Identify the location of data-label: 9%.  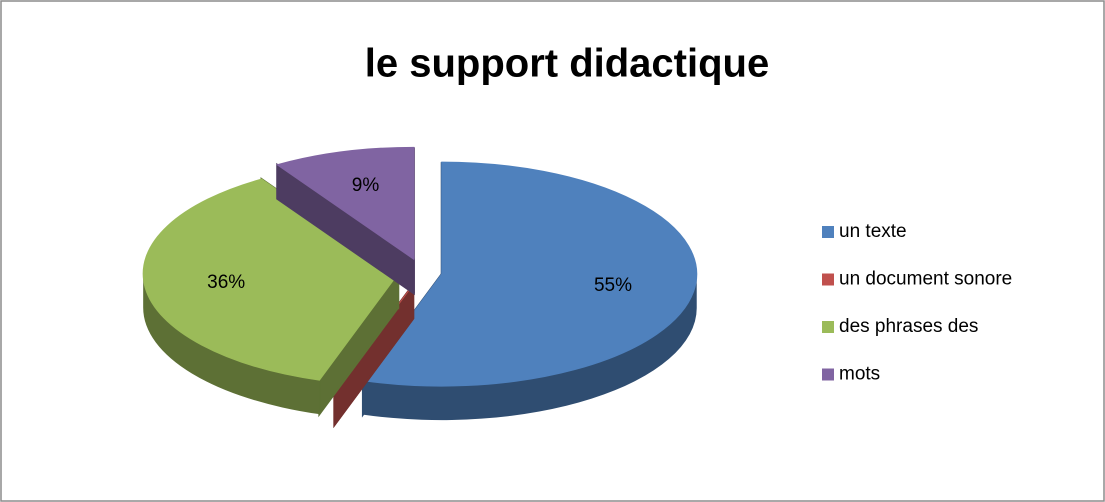
(366, 185).